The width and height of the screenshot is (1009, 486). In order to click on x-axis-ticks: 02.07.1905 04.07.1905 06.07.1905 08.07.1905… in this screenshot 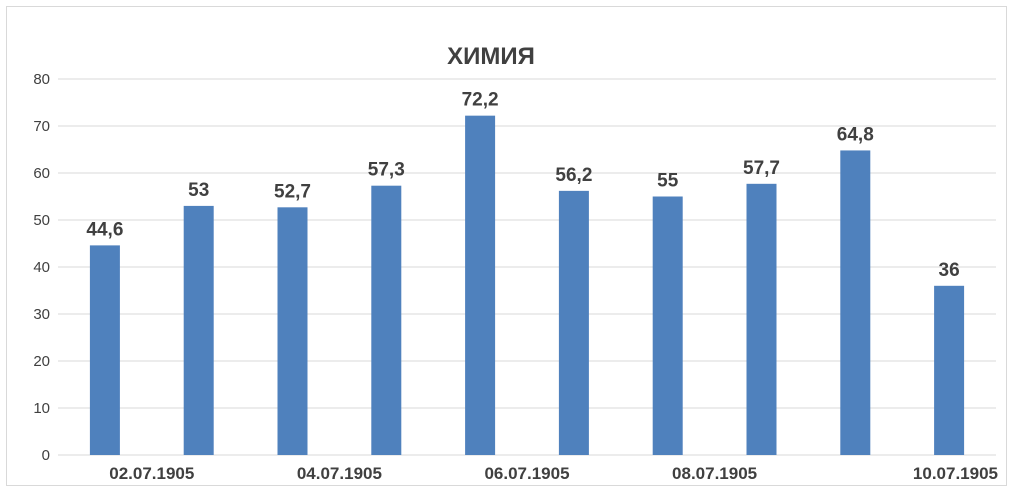, I will do `click(553, 473)`.